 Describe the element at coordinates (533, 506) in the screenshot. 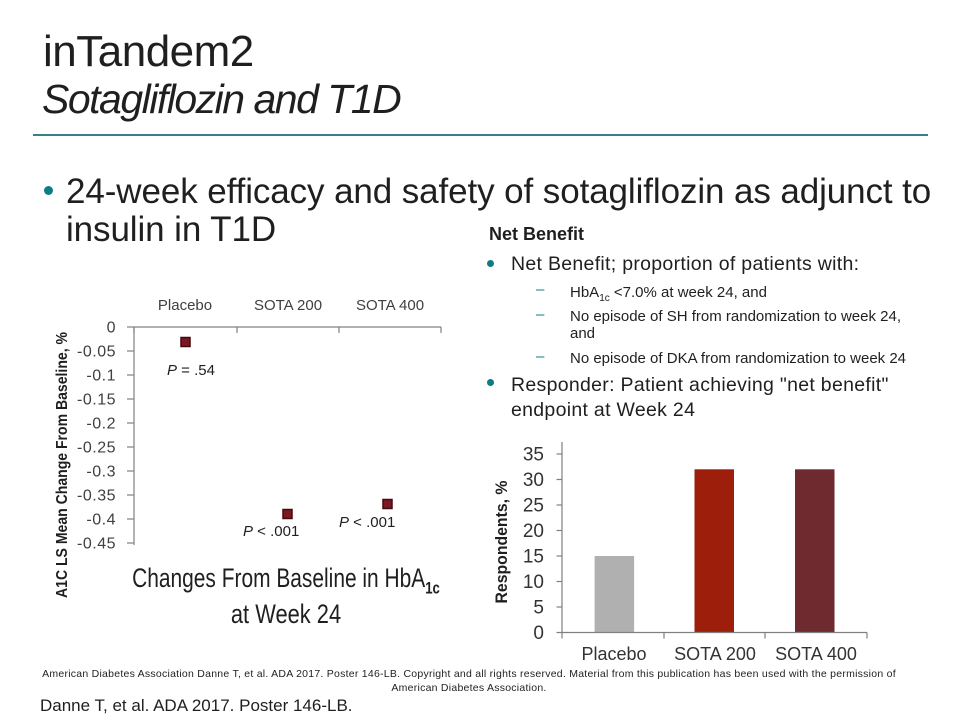

I see `svg-text: 25` at that location.